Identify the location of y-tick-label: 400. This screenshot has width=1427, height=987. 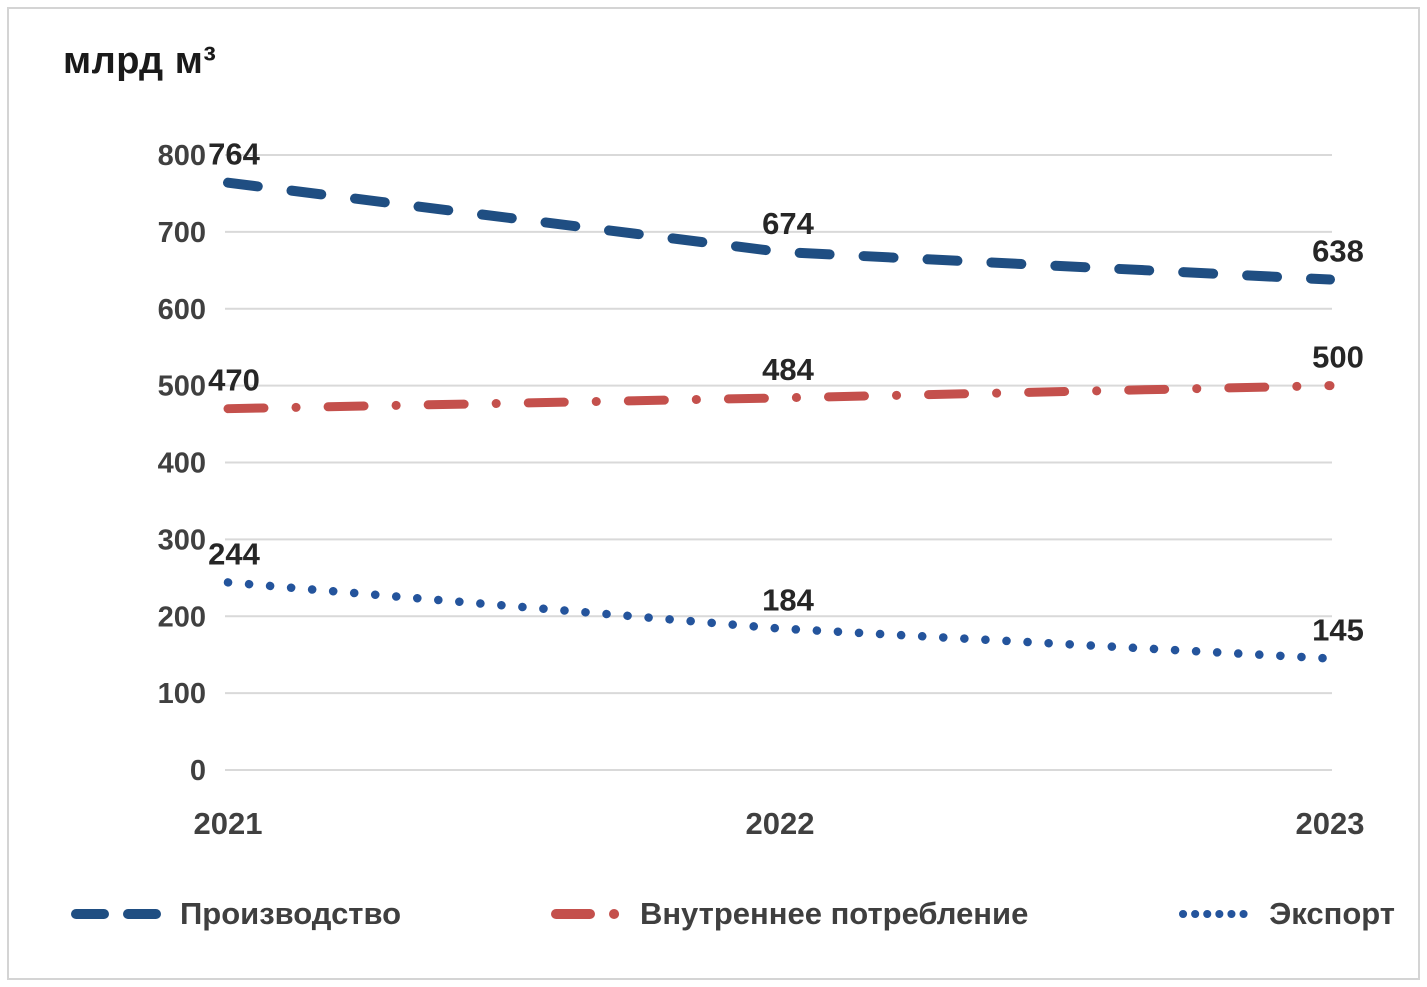
(182, 464).